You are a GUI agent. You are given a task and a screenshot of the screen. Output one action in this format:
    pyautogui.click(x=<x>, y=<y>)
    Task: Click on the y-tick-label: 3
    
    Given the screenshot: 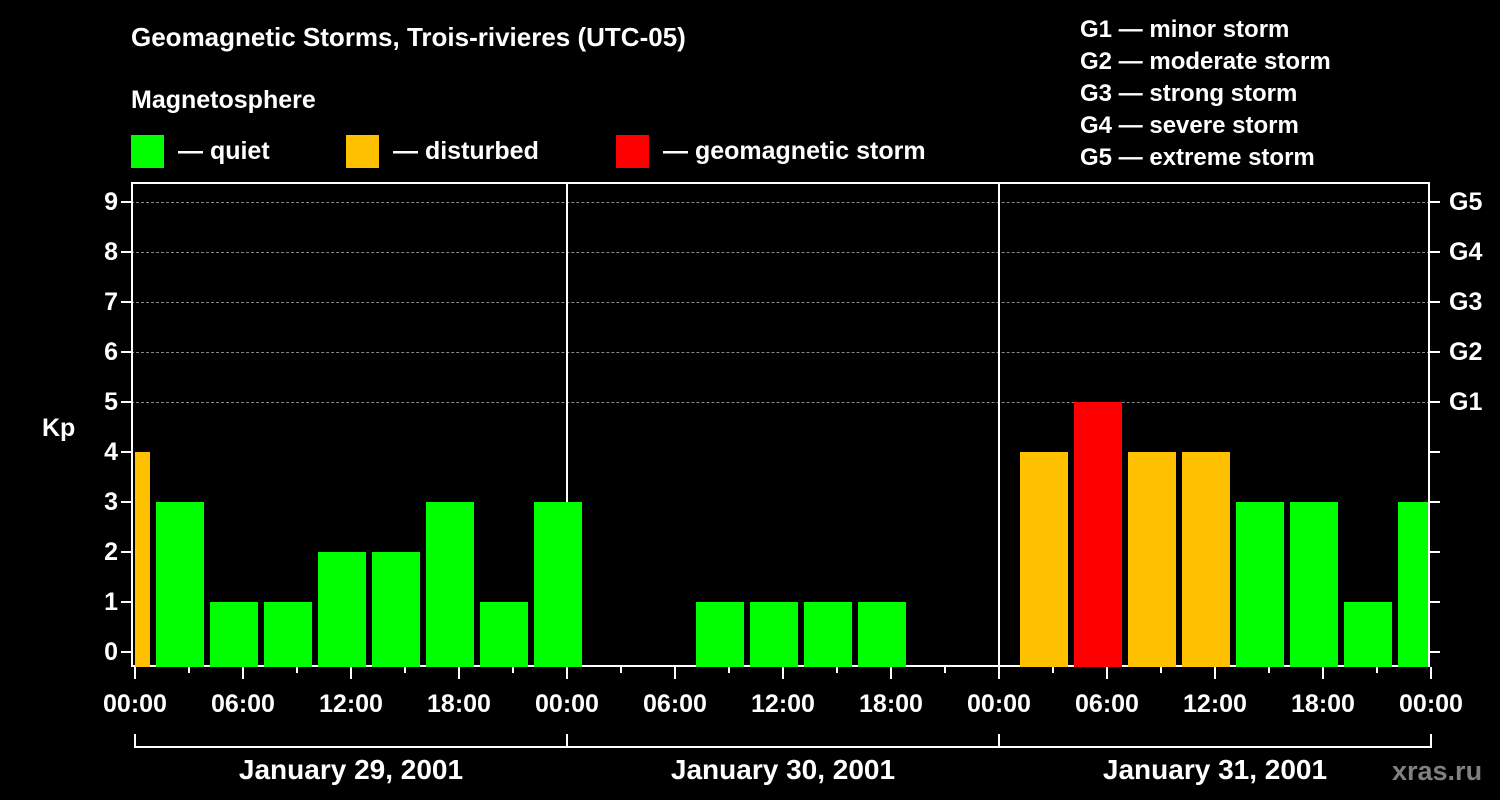 What is the action you would take?
    pyautogui.click(x=111, y=502)
    